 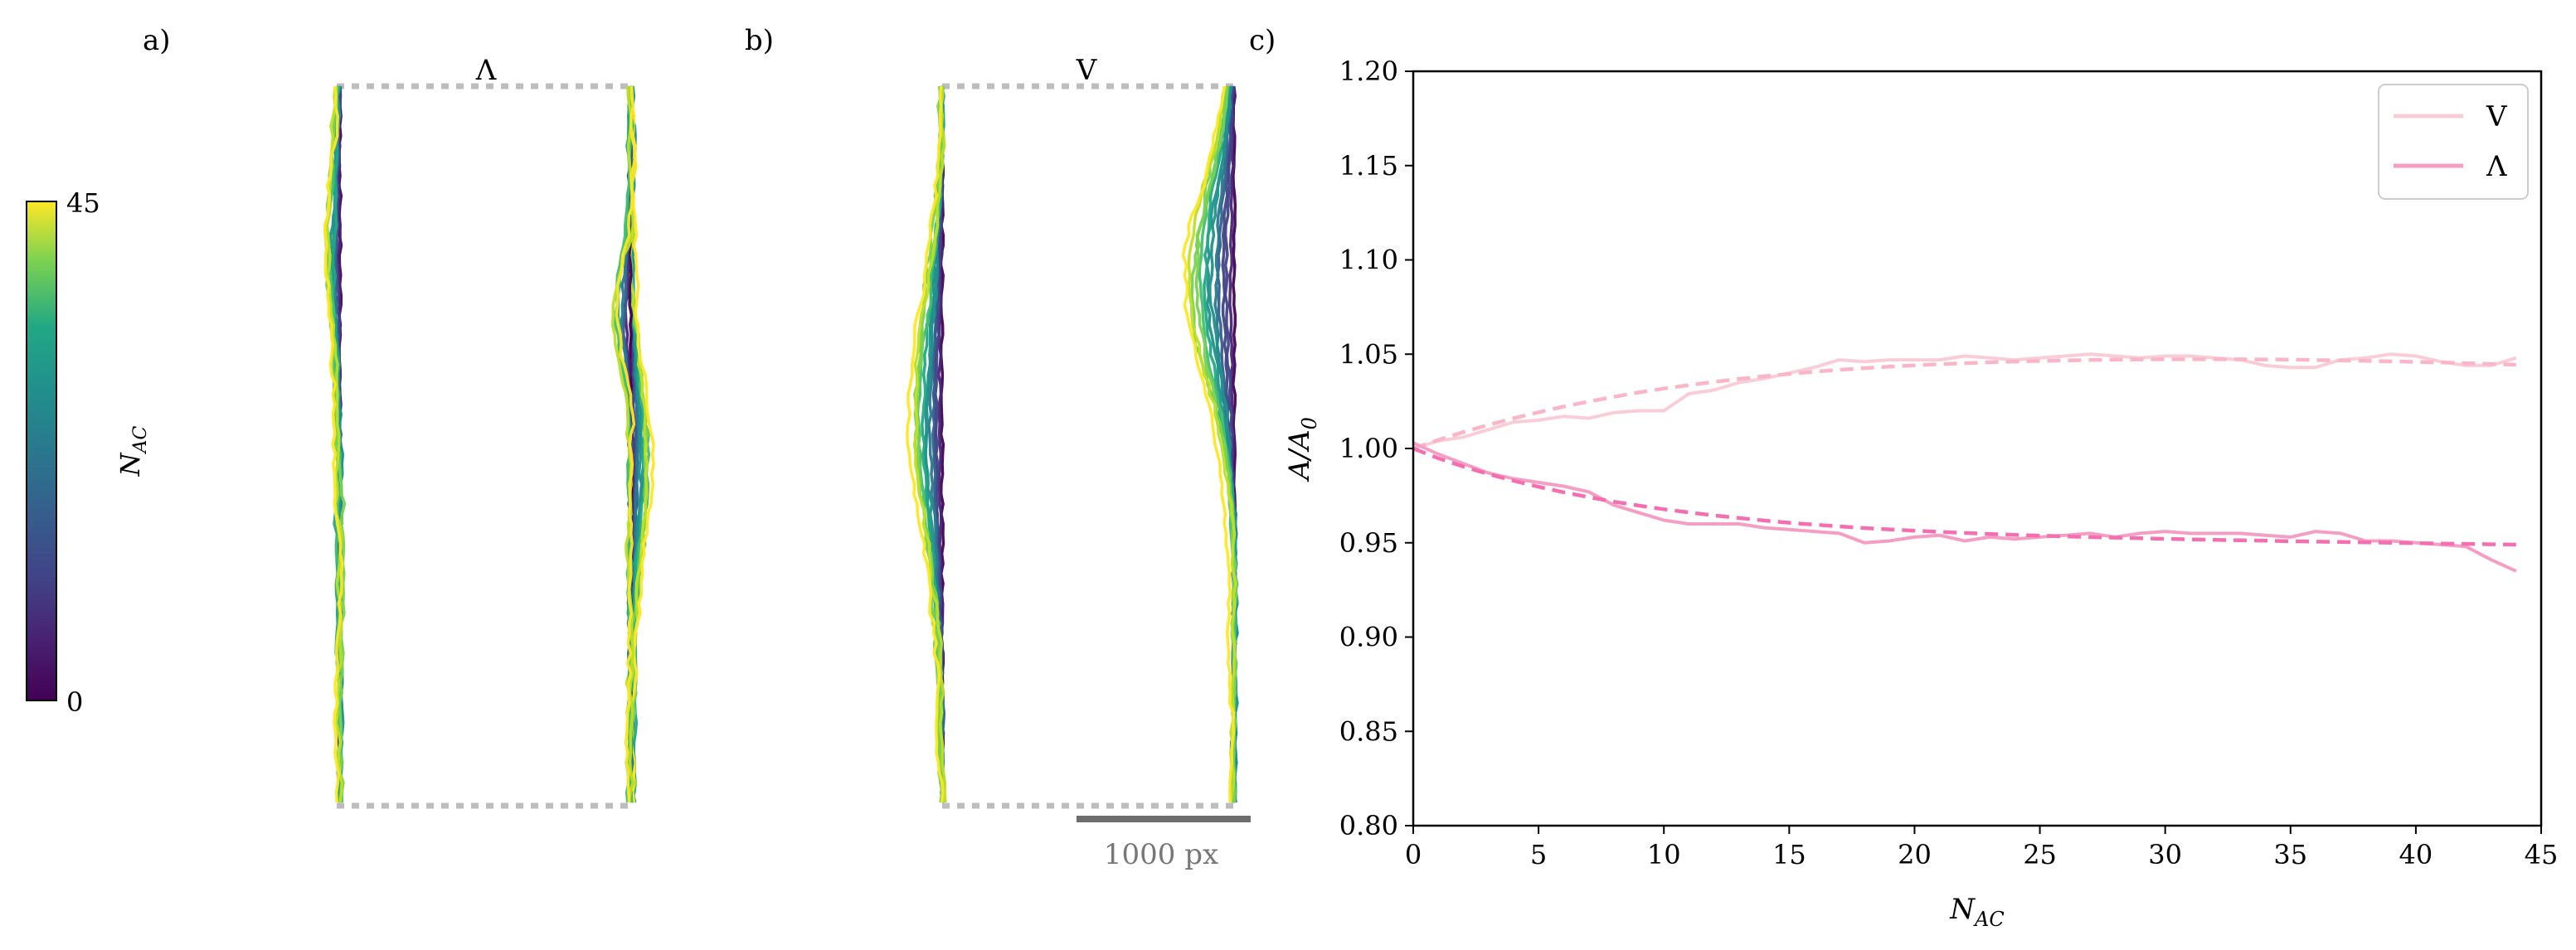 What do you see at coordinates (1368, 166) in the screenshot?
I see `y-tick-label: 1.15` at bounding box center [1368, 166].